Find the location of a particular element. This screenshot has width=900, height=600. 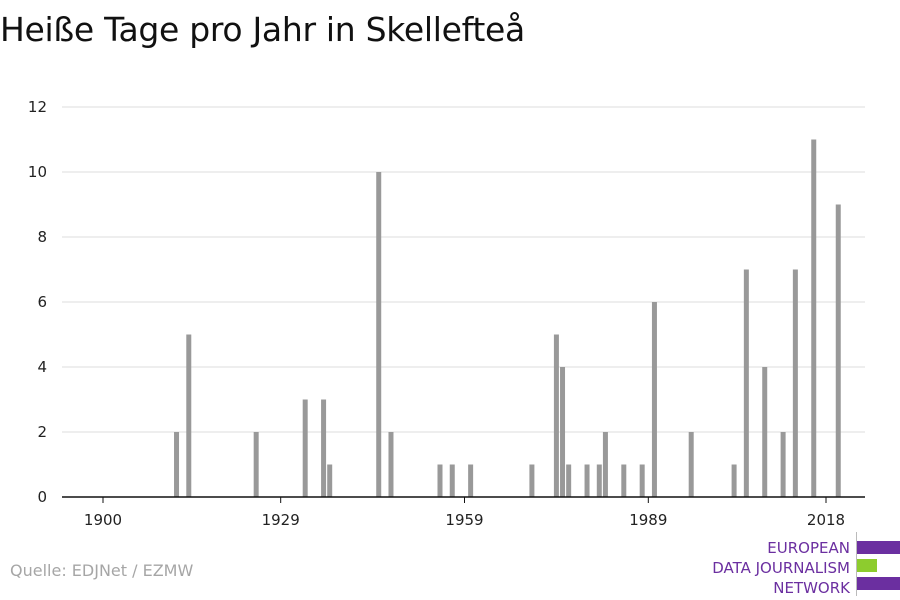

logo-rule is located at coordinates (856, 564).